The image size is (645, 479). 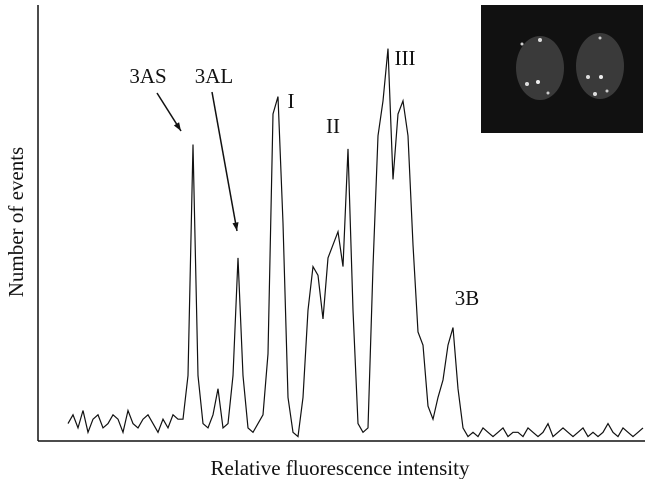 What do you see at coordinates (562, 69) in the screenshot?
I see `inset-image` at bounding box center [562, 69].